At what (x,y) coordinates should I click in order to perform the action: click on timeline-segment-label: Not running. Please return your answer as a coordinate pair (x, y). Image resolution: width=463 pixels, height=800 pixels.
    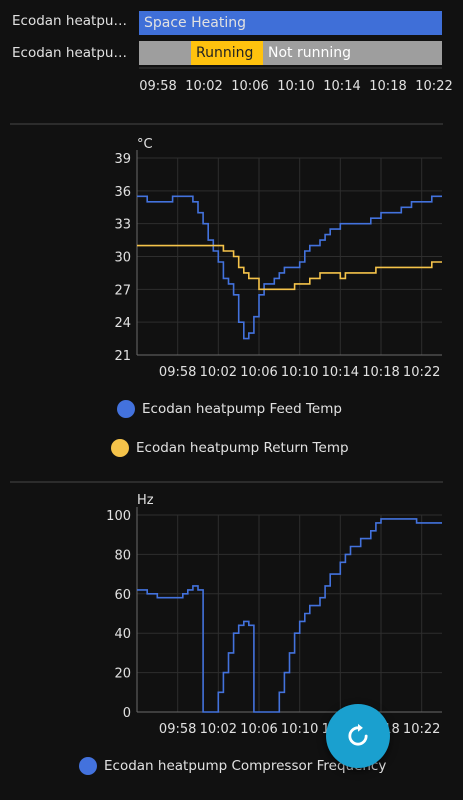
    Looking at the image, I should click on (310, 53).